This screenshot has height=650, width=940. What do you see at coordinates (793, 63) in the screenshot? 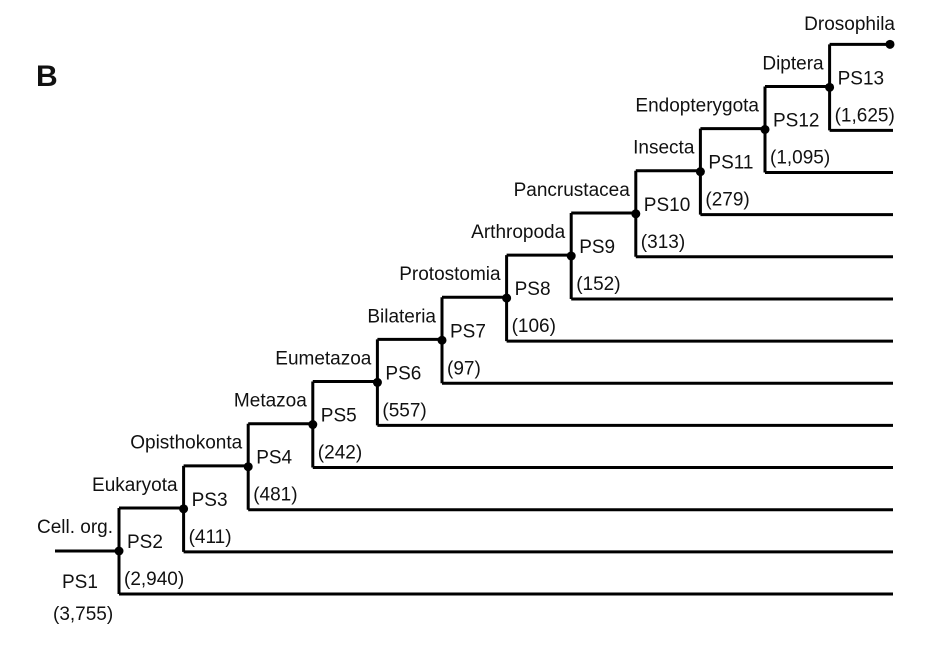
I see `clade-label: Diptera` at bounding box center [793, 63].